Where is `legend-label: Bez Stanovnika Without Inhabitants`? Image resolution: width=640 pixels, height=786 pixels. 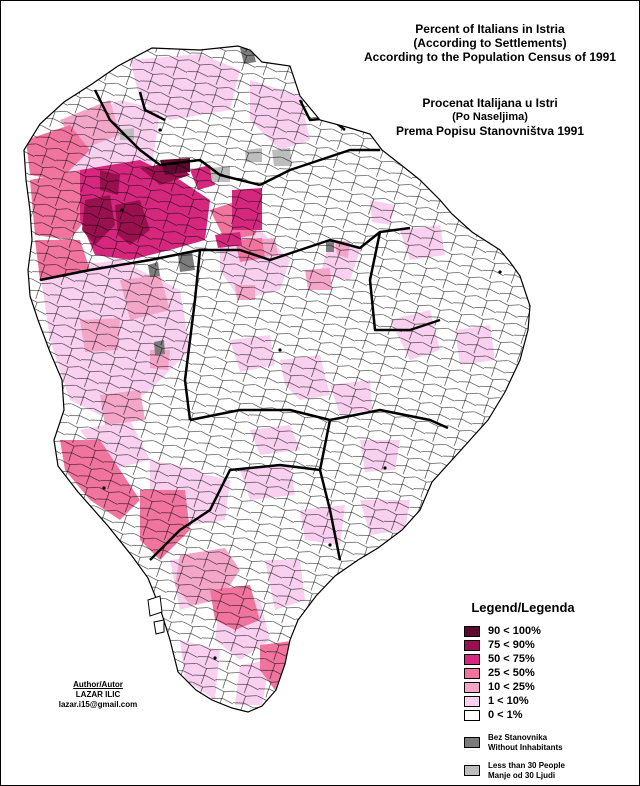 legend-label: Bez Stanovnika Without Inhabitants is located at coordinates (525, 743).